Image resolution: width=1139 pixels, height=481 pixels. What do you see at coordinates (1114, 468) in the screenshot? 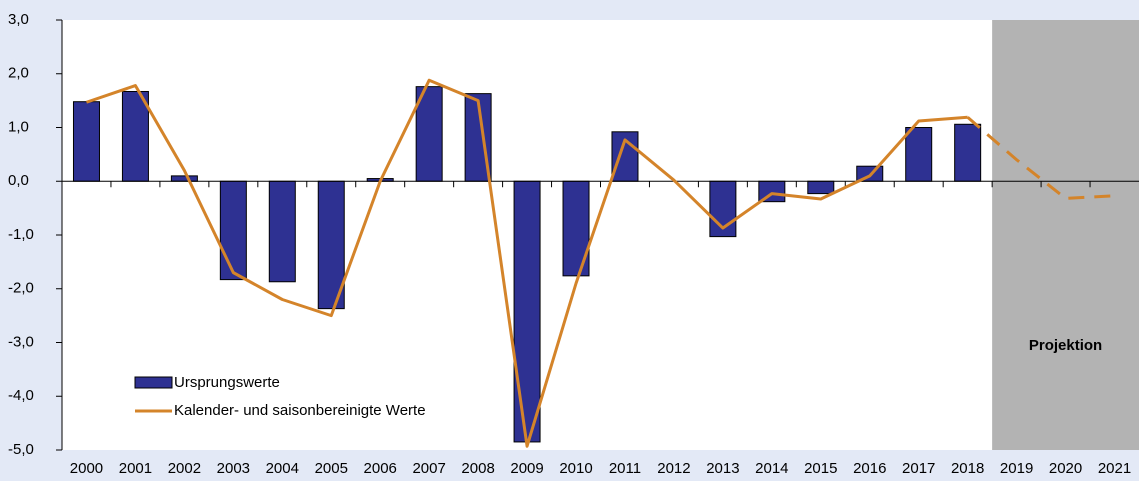
I see `x-tick-label: 2021` at bounding box center [1114, 468].